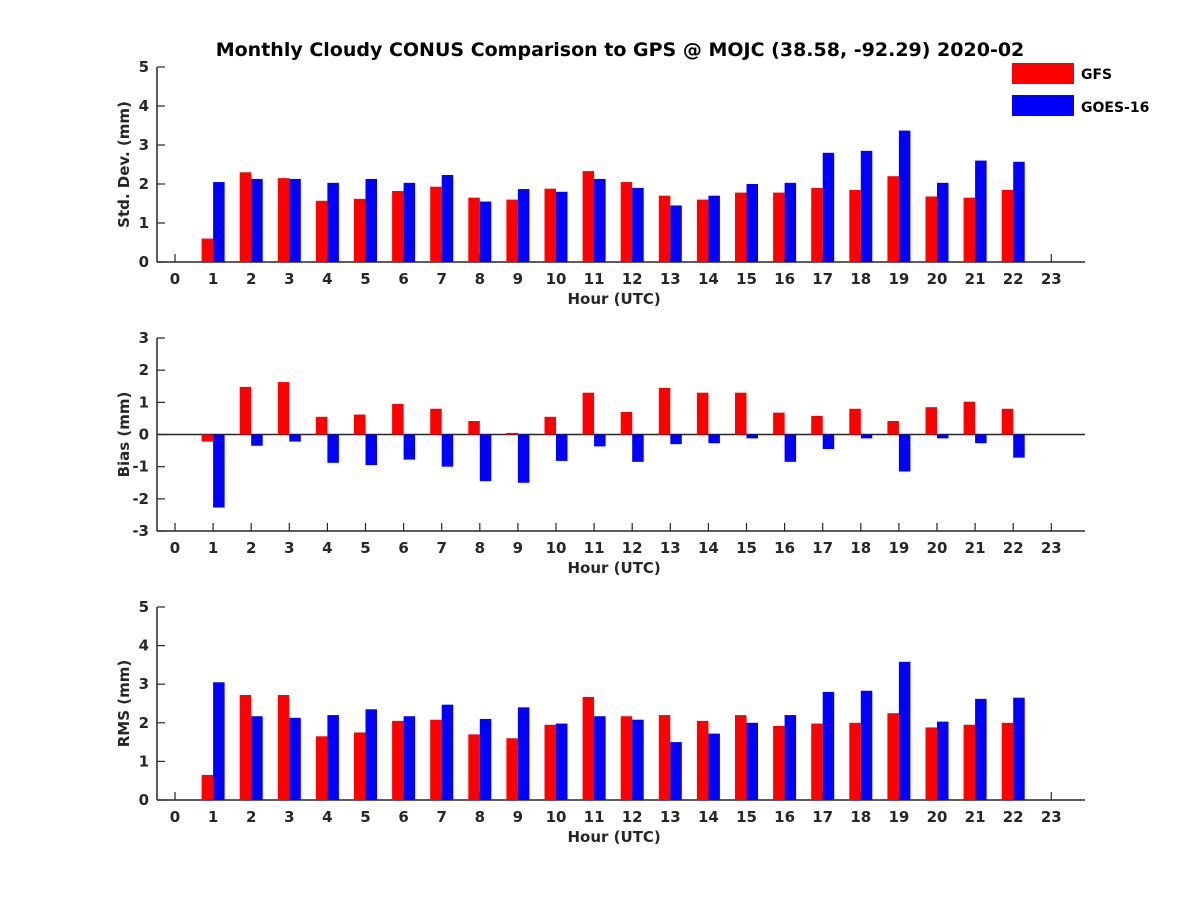  What do you see at coordinates (124, 435) in the screenshot?
I see `y-axis-label: Bias (mm)` at bounding box center [124, 435].